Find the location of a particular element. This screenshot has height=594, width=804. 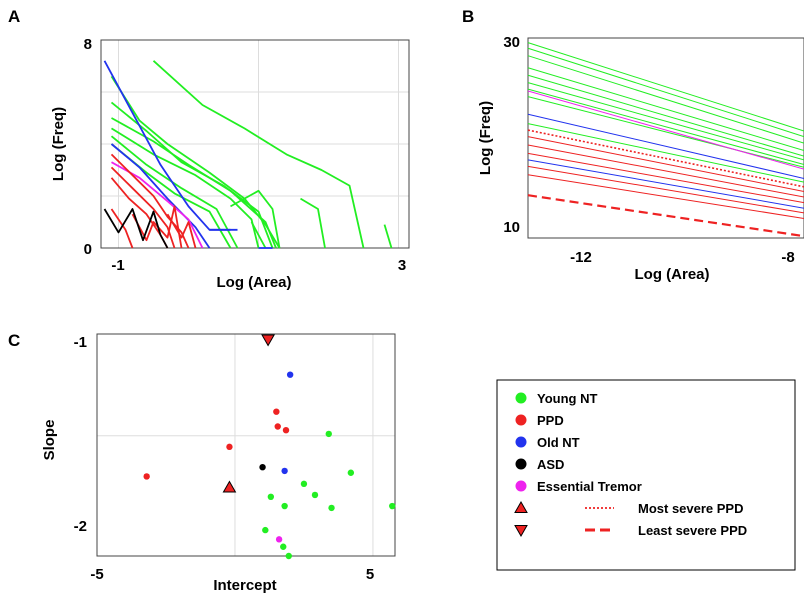

legend-marker-essential-tremor is located at coordinates (521, 486).